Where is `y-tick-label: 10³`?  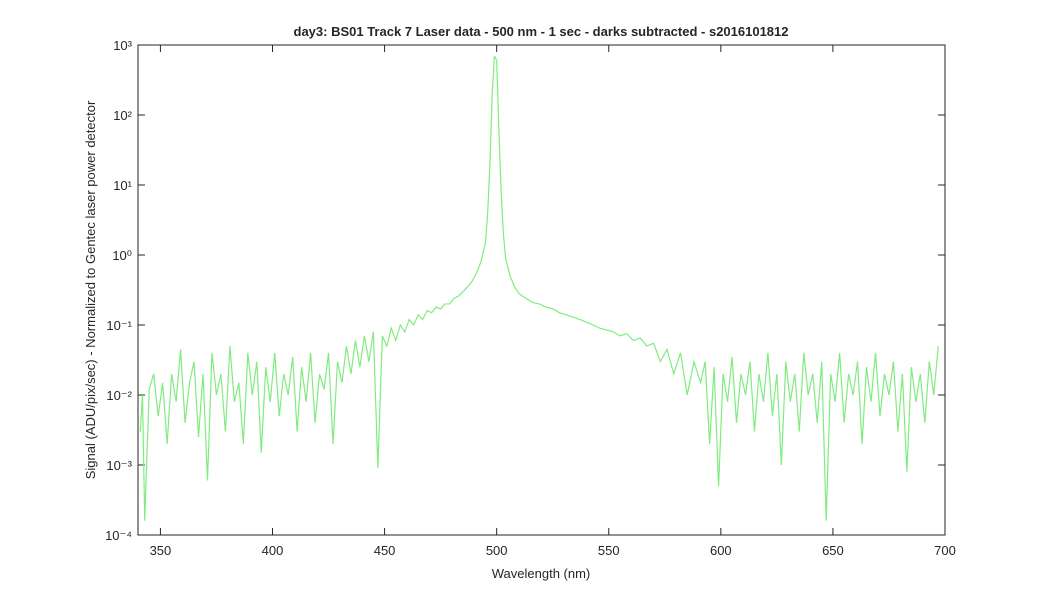 y-tick-label: 10³ is located at coordinates (122, 45).